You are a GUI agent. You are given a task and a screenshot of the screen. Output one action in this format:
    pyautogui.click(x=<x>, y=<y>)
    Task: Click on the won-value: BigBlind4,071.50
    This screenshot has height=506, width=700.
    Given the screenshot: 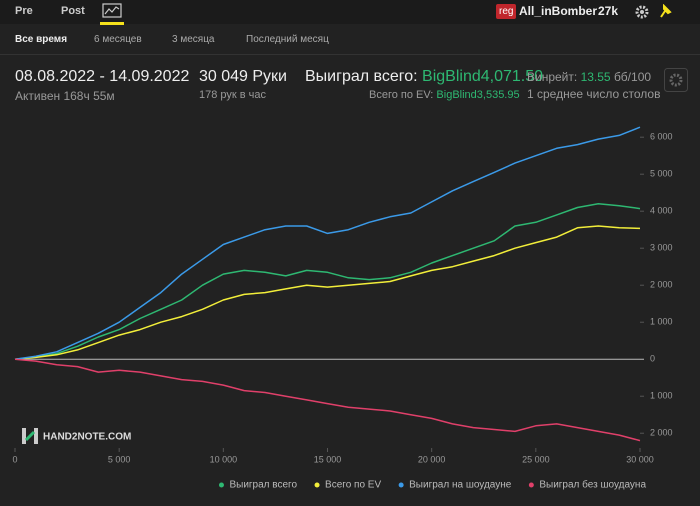 What is the action you would take?
    pyautogui.click(x=483, y=76)
    